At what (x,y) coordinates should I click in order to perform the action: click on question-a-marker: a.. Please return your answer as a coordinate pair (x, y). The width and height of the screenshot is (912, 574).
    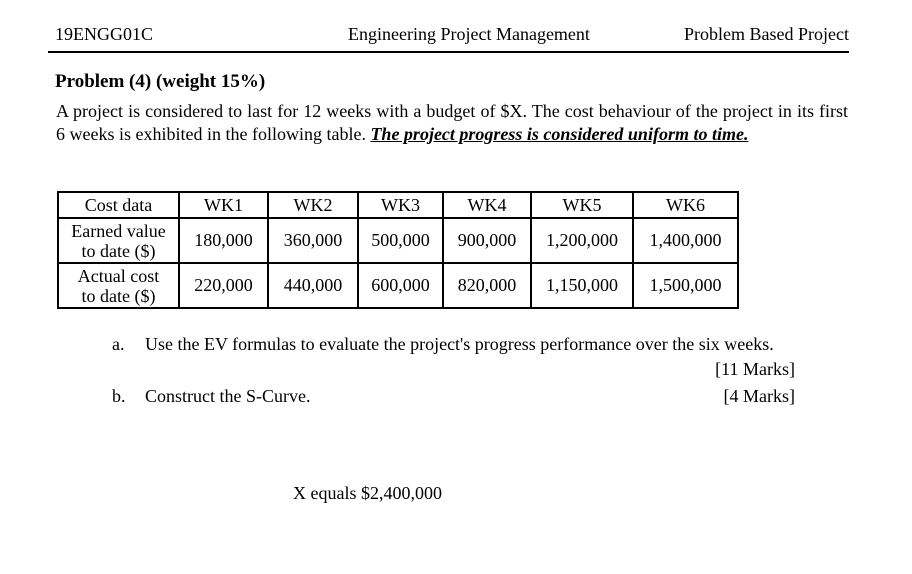
    Looking at the image, I should click on (118, 344).